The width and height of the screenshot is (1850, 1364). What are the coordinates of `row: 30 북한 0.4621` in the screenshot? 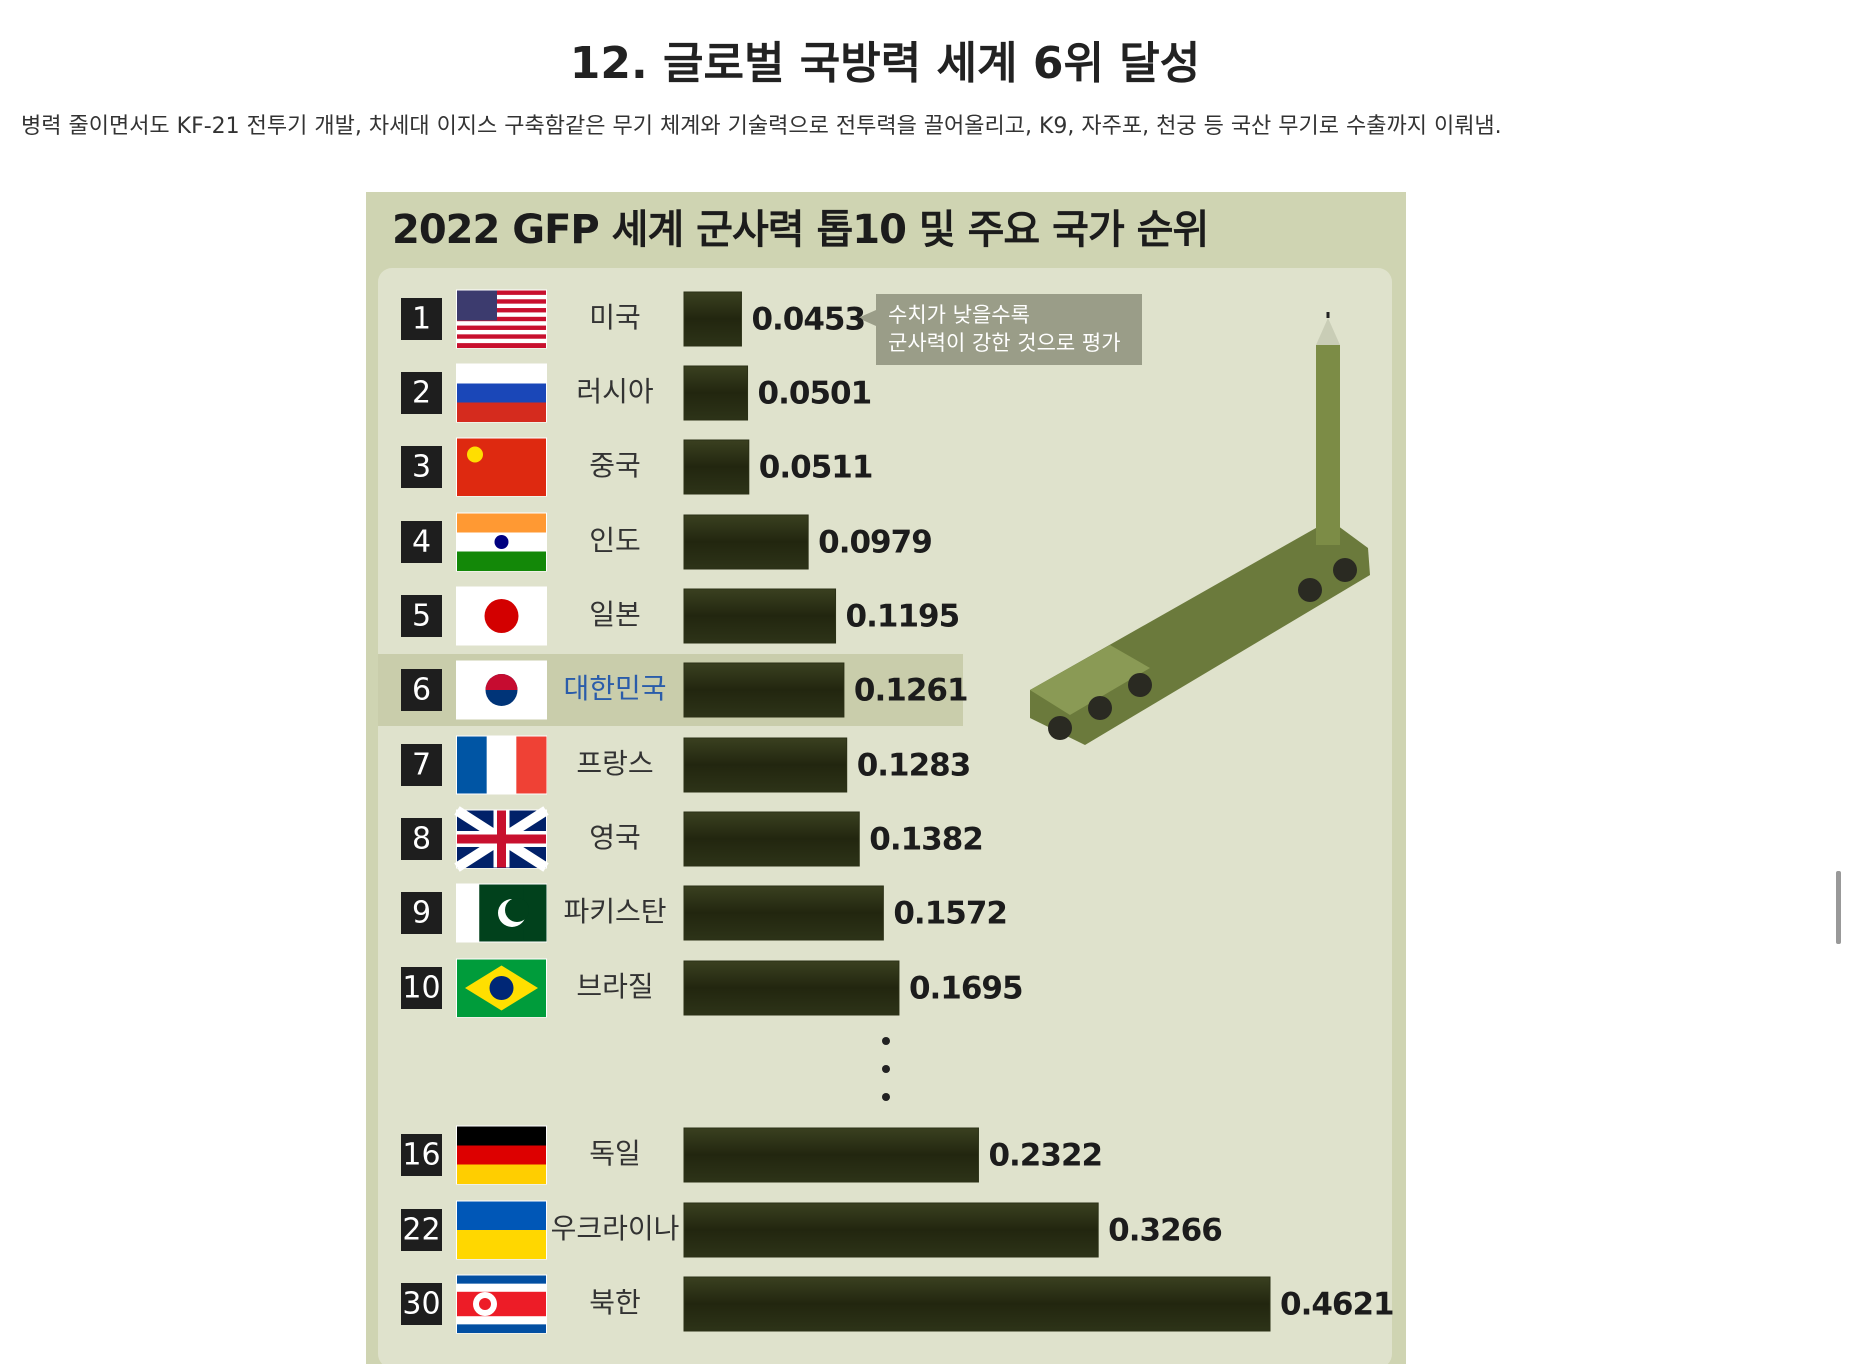 It's located at (898, 1304).